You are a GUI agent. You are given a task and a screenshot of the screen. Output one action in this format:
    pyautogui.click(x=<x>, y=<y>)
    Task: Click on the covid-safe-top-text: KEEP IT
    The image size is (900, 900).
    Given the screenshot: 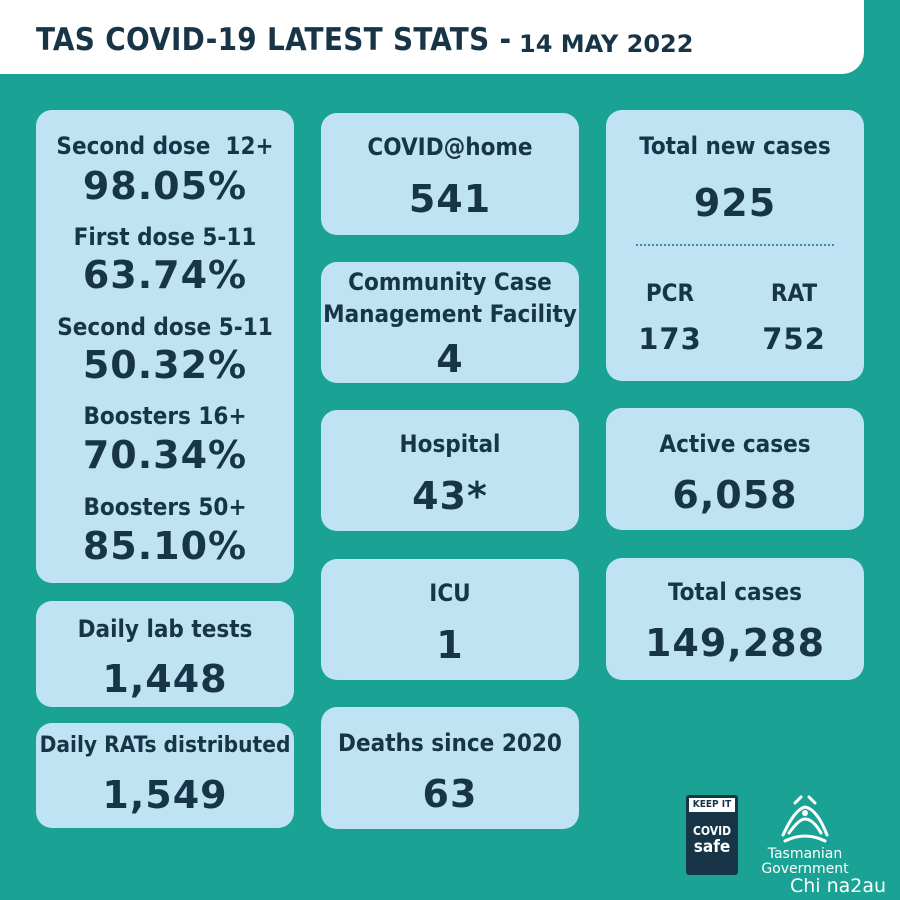 What is the action you would take?
    pyautogui.click(x=712, y=805)
    